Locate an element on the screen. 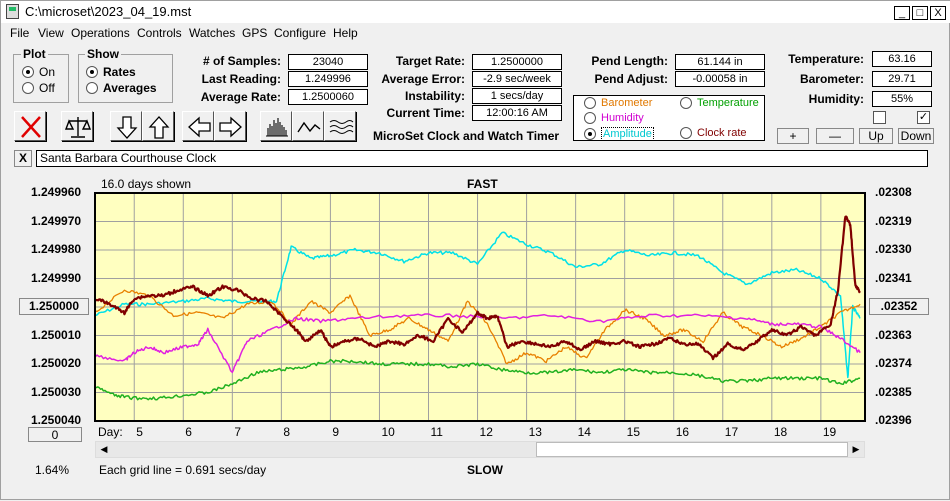 The height and width of the screenshot is (501, 950). right-tick-label: .02330 is located at coordinates (893, 249).